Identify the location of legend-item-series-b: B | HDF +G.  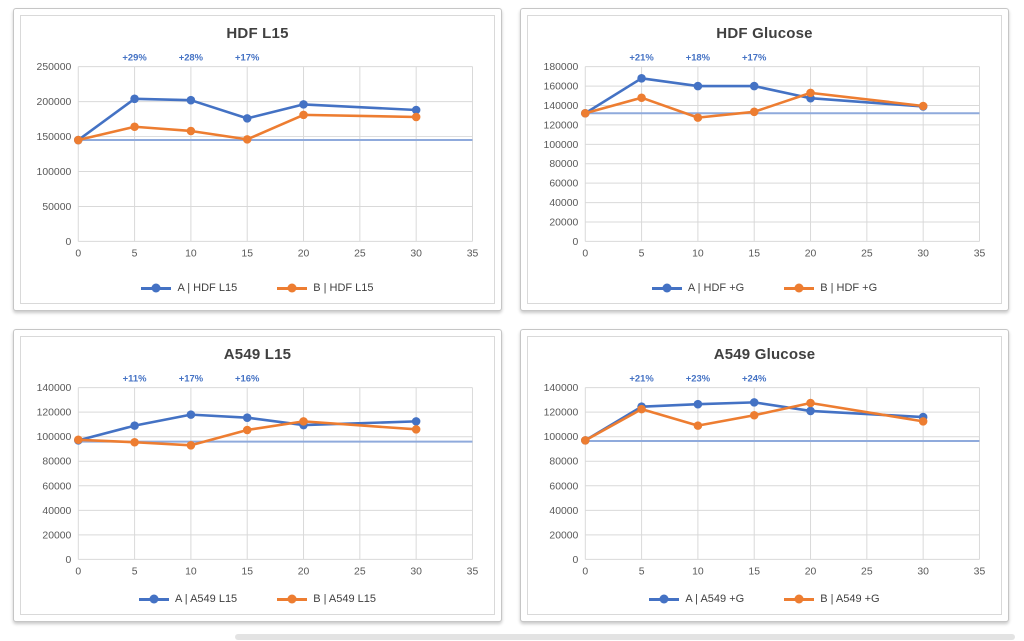
(830, 288).